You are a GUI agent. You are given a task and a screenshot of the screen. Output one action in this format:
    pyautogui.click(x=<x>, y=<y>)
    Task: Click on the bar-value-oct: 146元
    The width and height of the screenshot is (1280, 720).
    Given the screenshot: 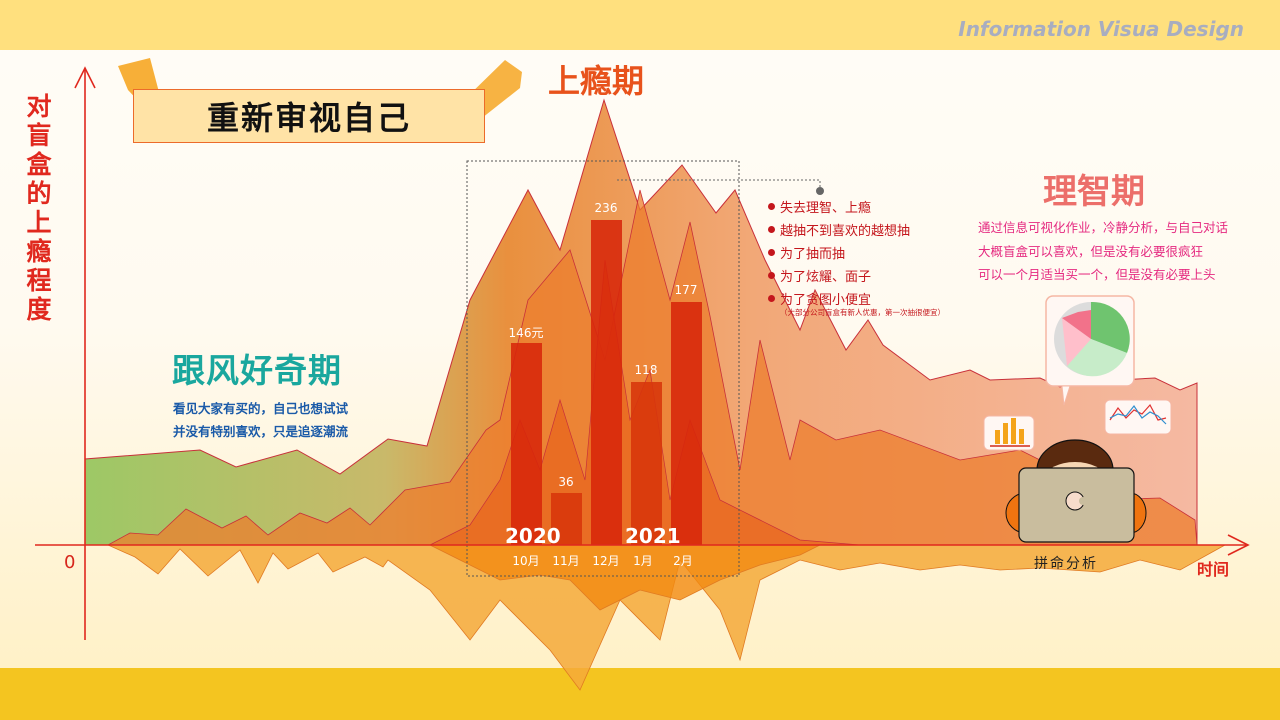 What is the action you would take?
    pyautogui.click(x=526, y=333)
    